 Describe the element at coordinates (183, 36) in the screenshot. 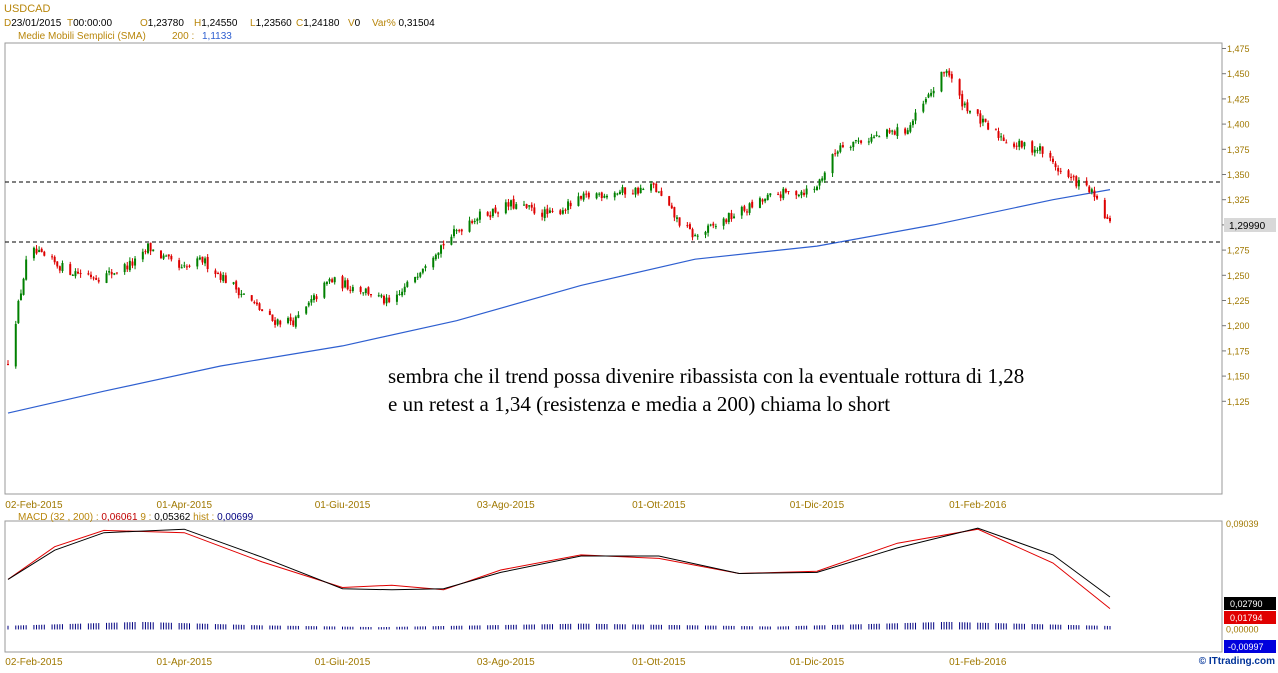

I see `sma-legend-period: 200 :` at that location.